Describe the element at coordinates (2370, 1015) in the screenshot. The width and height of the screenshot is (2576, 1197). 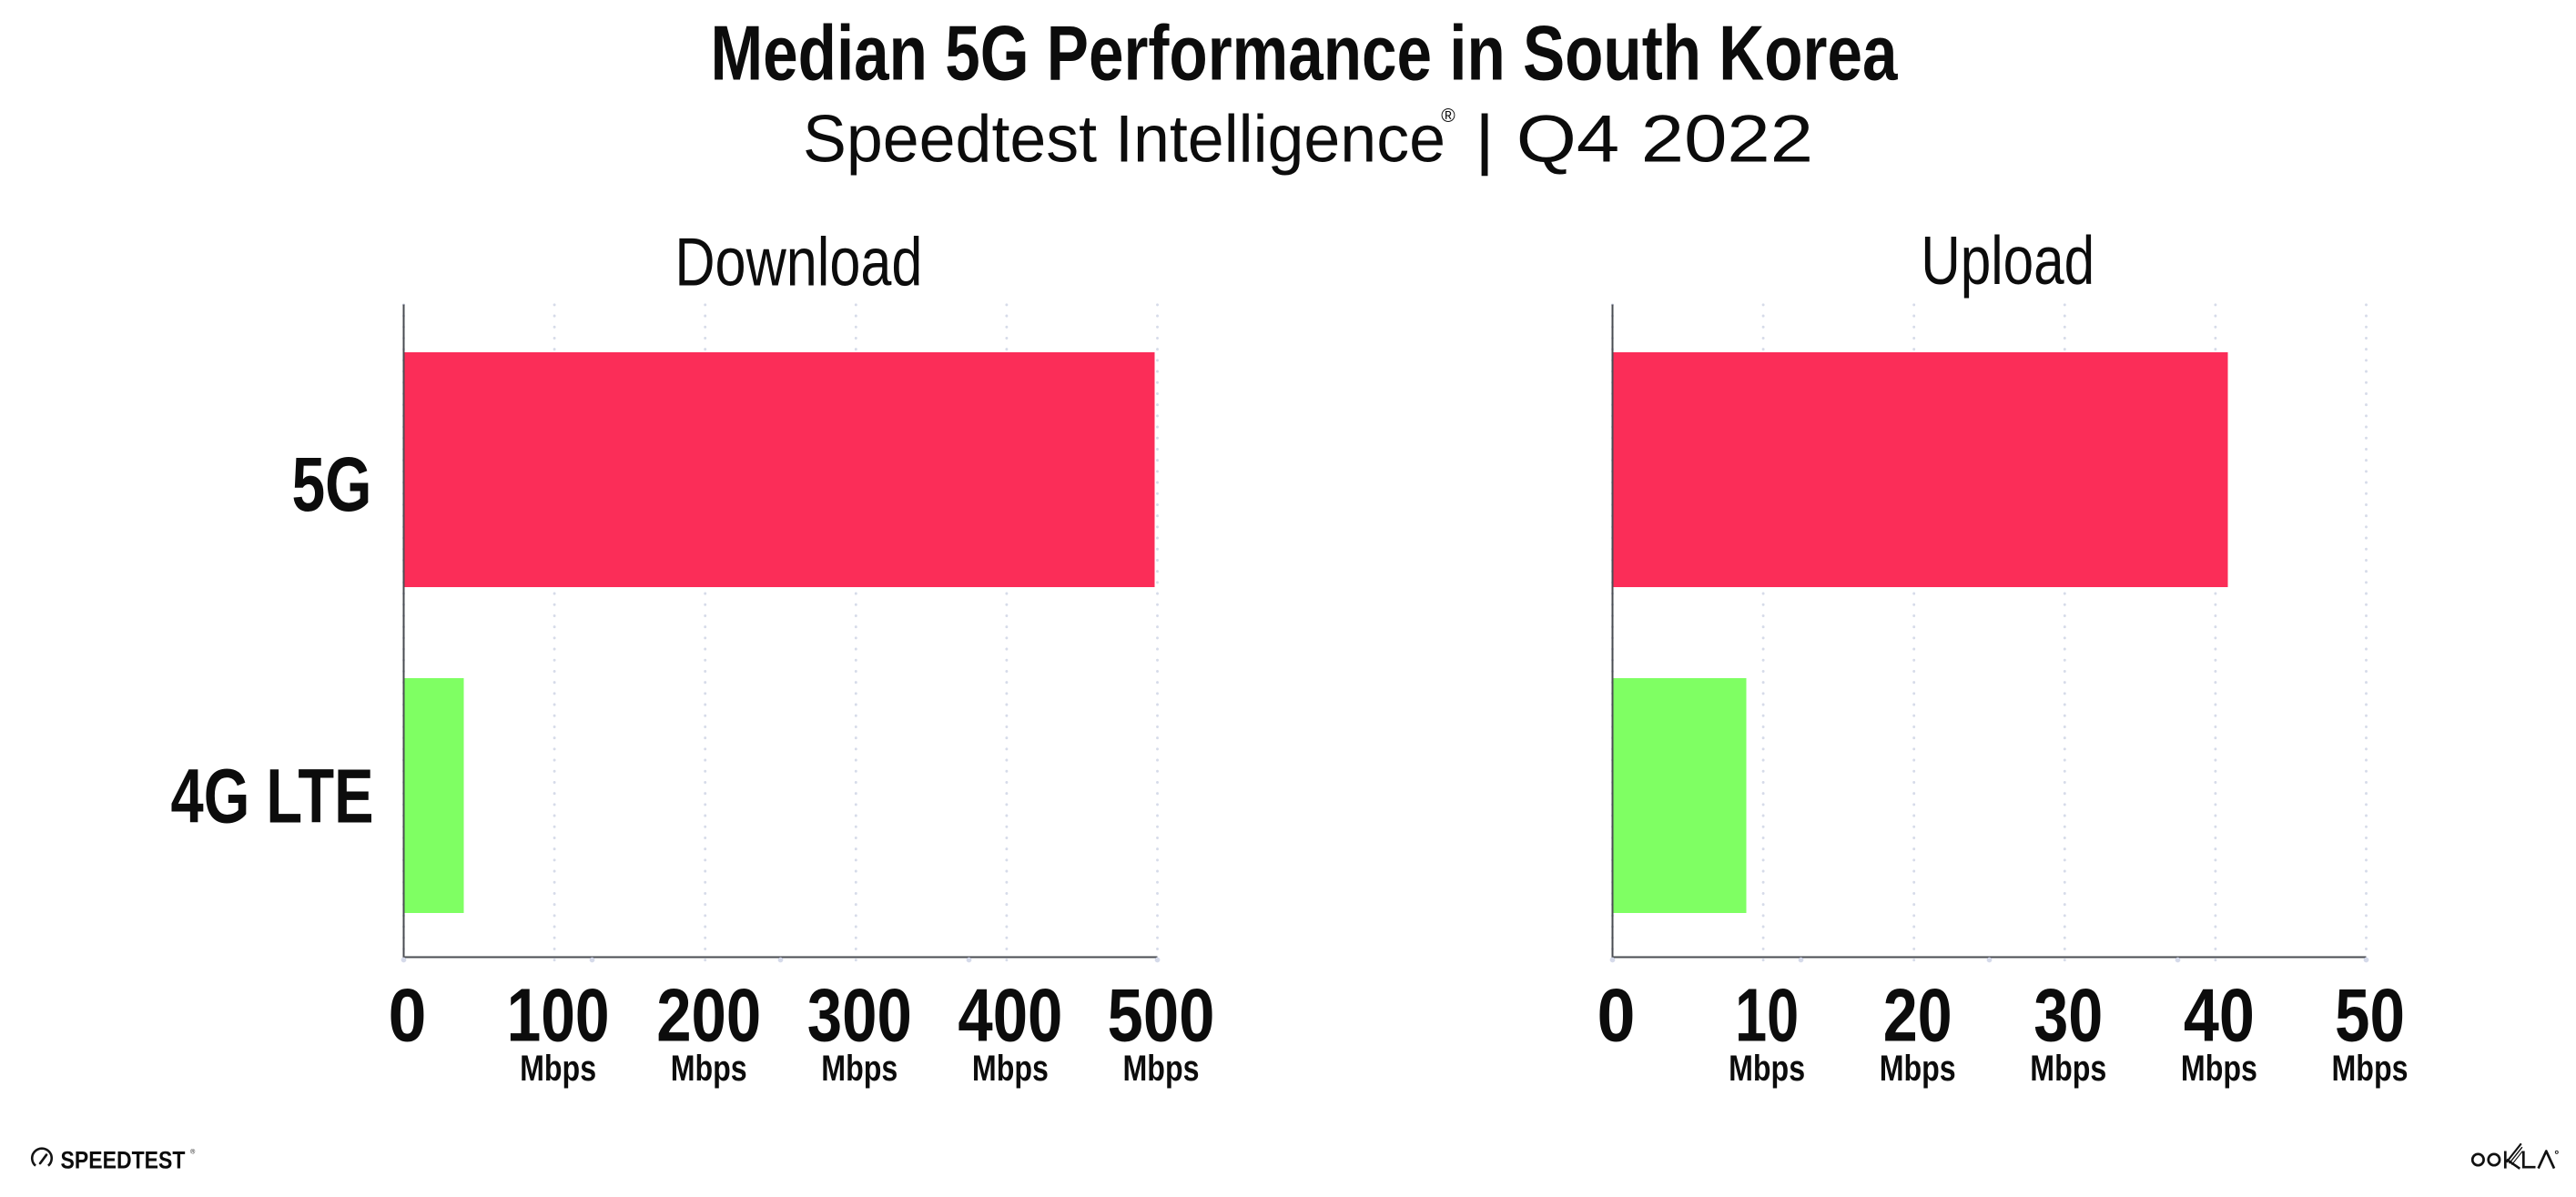
I see `svg-text: 50` at that location.